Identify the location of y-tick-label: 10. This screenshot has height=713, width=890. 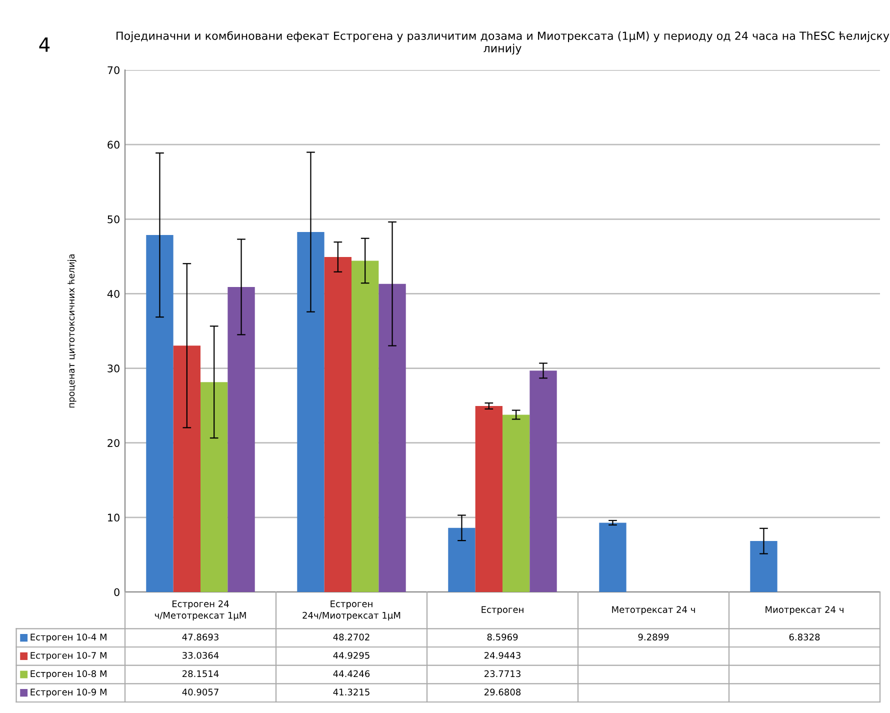
(114, 518).